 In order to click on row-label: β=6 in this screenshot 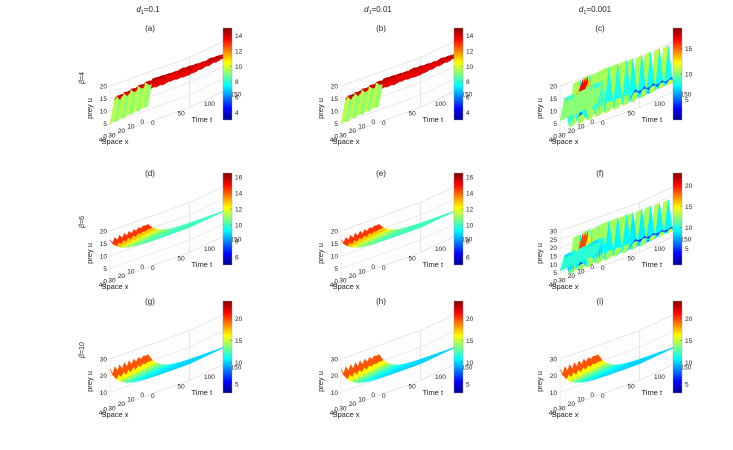, I will do `click(82, 222)`.